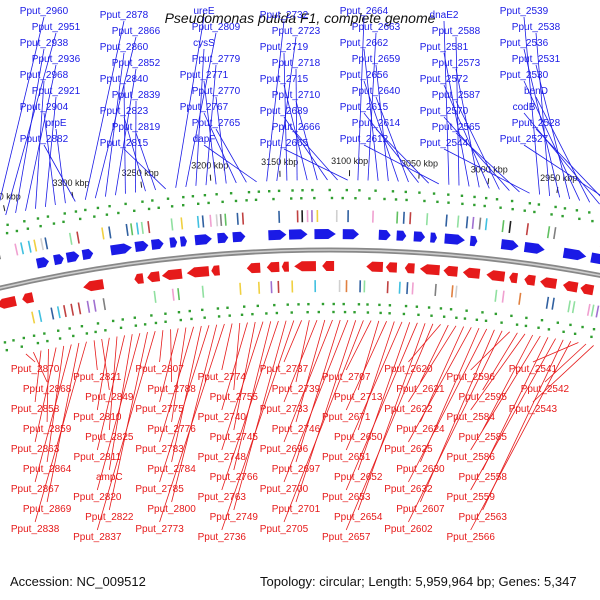  Describe the element at coordinates (364, 43) in the screenshot. I see `forward-gene-label: Pput_2662` at that location.